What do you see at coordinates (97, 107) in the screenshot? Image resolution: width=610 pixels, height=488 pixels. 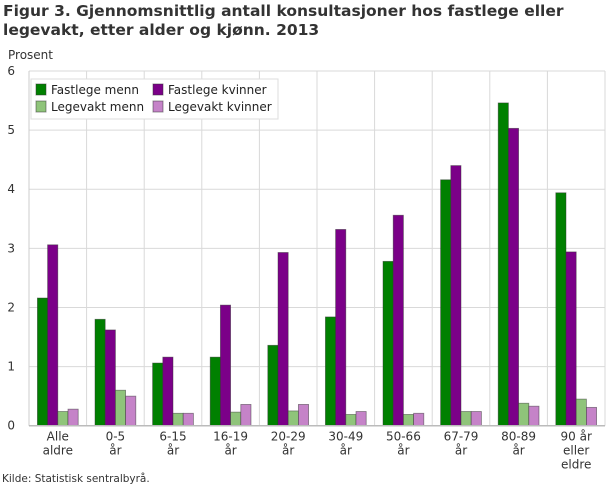 I see `legend-label: Legevakt menn` at bounding box center [97, 107].